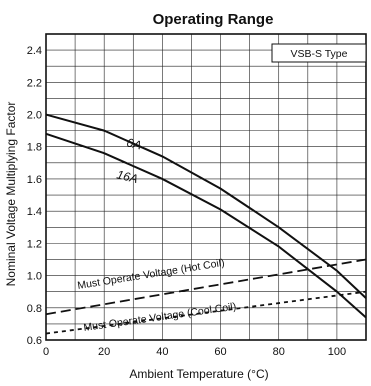 The height and width of the screenshot is (386, 371). I want to click on x-axis-label: Ambient Temperature (°C), so click(198, 374).